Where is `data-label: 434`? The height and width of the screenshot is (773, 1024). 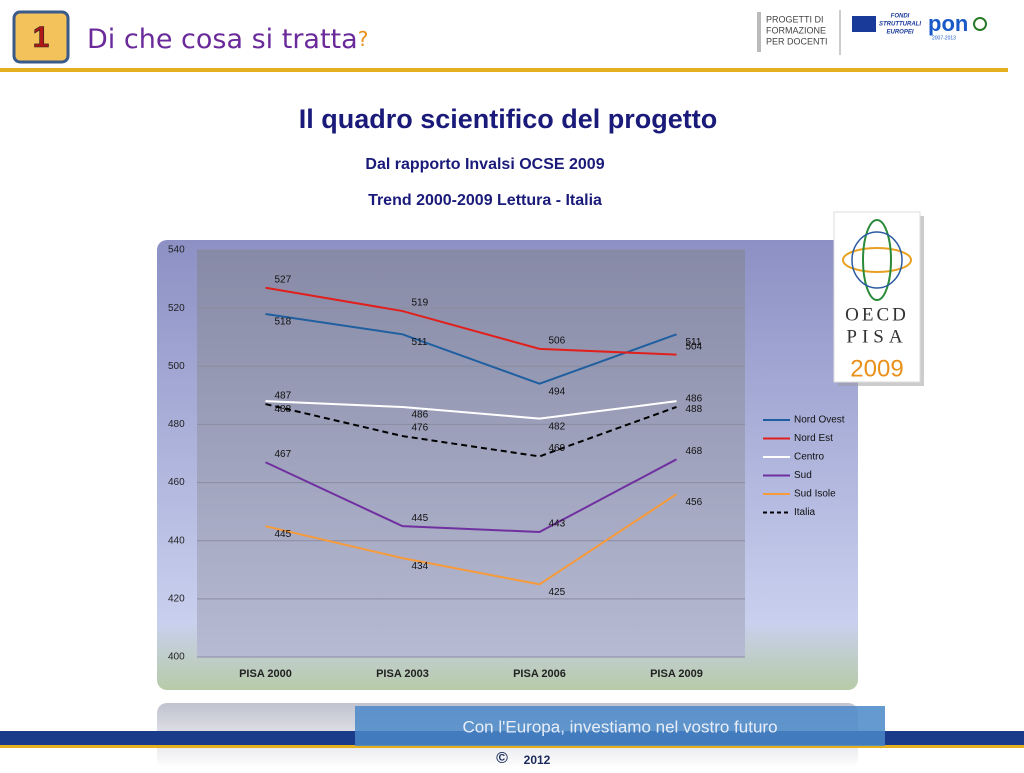
data-label: 434 is located at coordinates (420, 566).